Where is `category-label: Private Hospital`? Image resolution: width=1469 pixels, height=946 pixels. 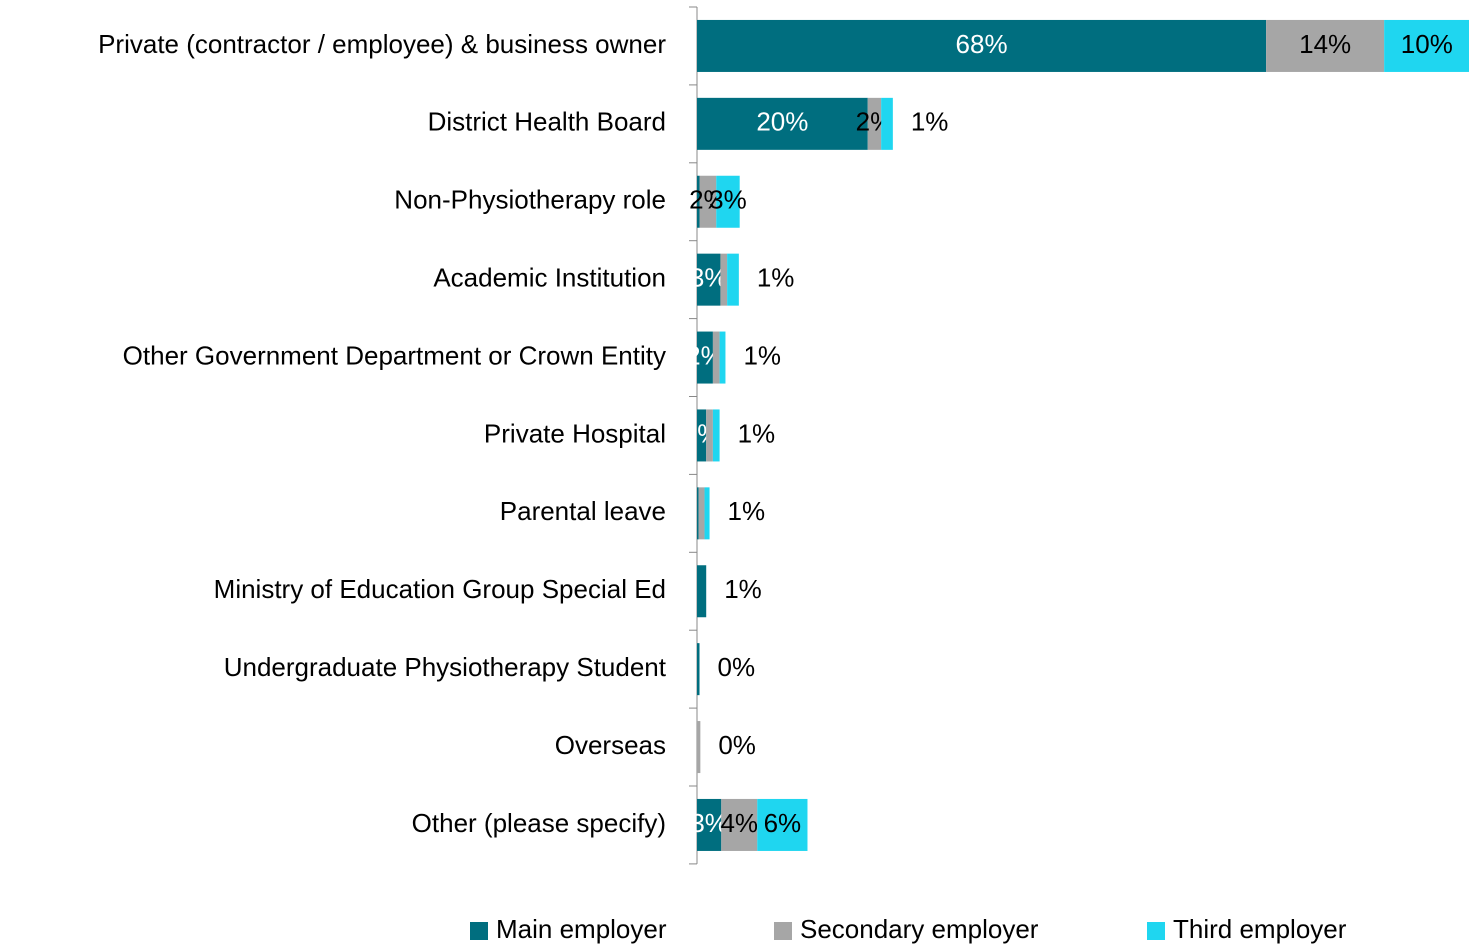 category-label: Private Hospital is located at coordinates (575, 433).